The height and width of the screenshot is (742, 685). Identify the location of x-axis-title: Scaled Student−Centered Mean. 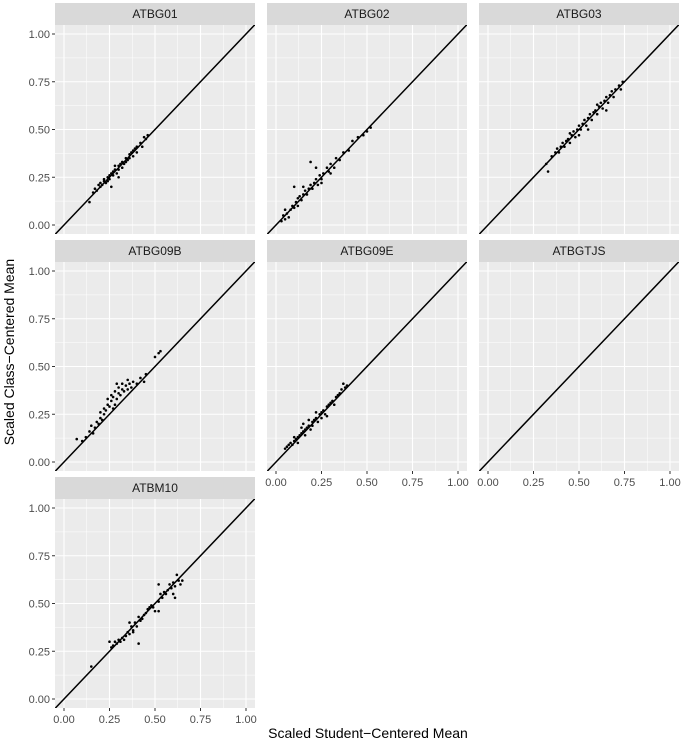
(368, 733).